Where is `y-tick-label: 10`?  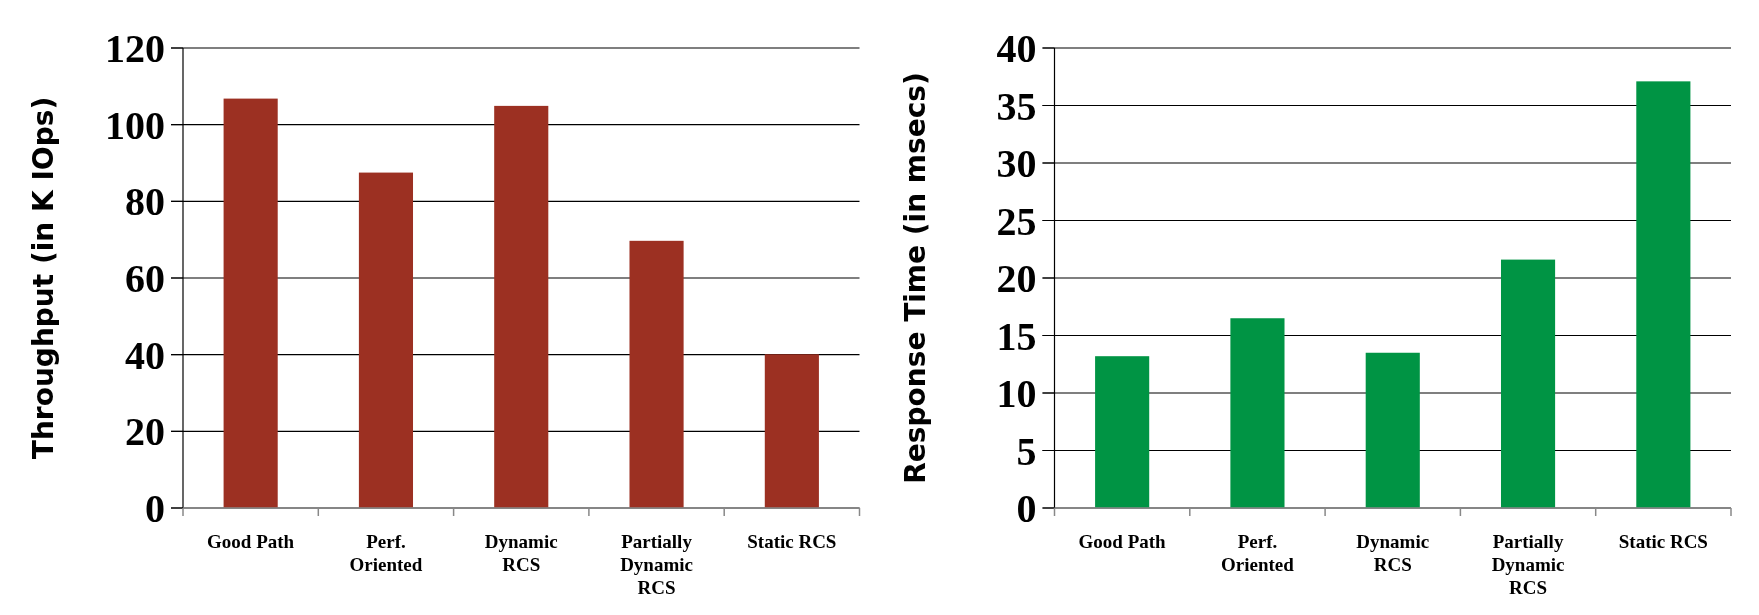
y-tick-label: 10 is located at coordinates (1016, 393).